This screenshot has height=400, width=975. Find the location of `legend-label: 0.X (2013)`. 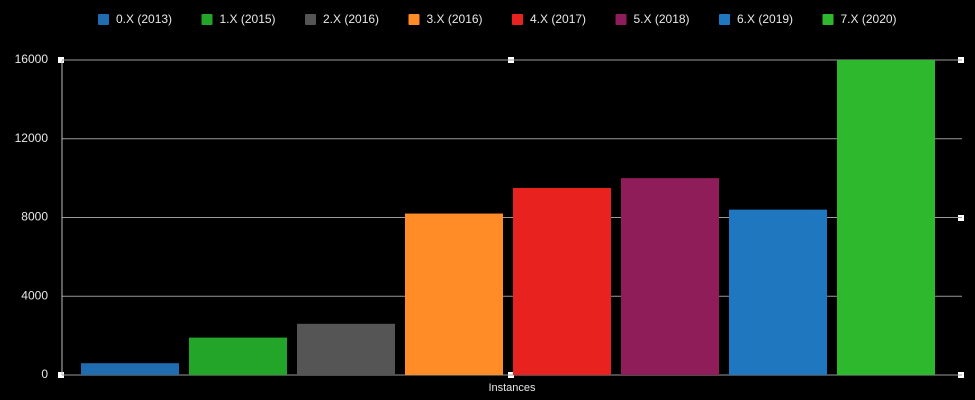

legend-label: 0.X (2013) is located at coordinates (144, 19).